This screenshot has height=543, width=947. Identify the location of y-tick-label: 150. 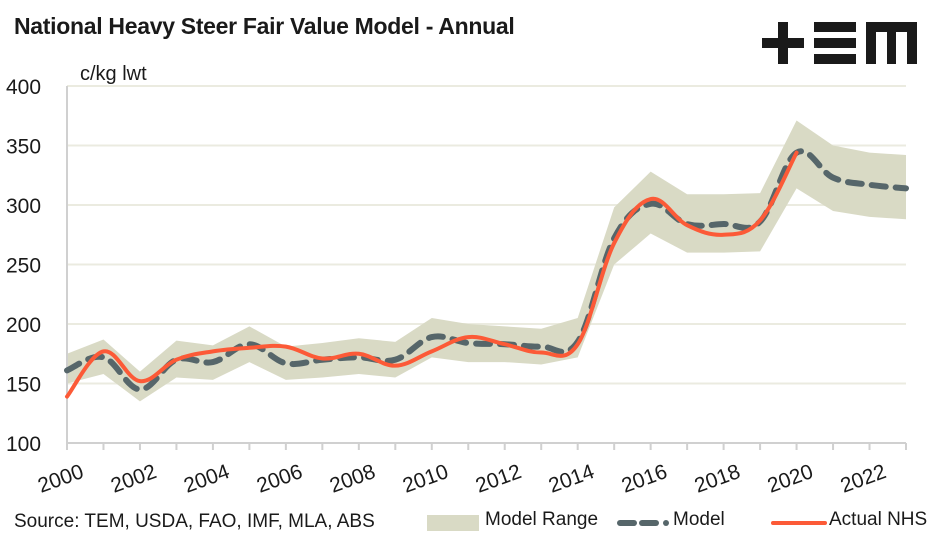
(23, 385).